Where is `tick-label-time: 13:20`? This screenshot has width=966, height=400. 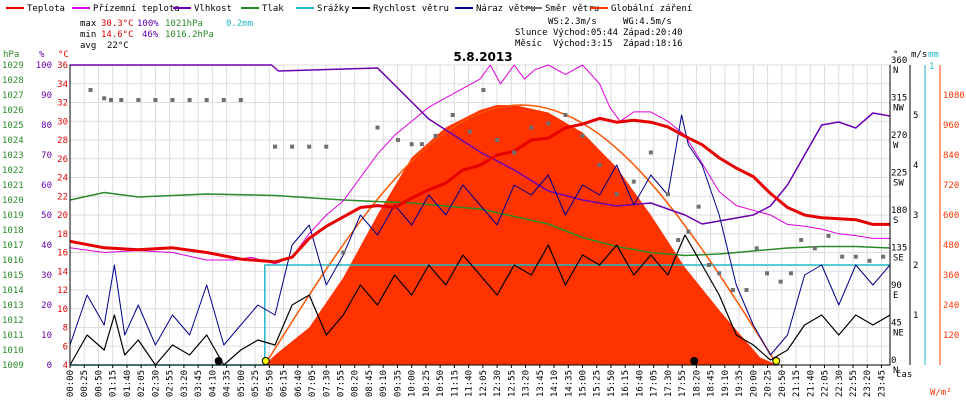 tick-label-time: 13:20 is located at coordinates (527, 383).